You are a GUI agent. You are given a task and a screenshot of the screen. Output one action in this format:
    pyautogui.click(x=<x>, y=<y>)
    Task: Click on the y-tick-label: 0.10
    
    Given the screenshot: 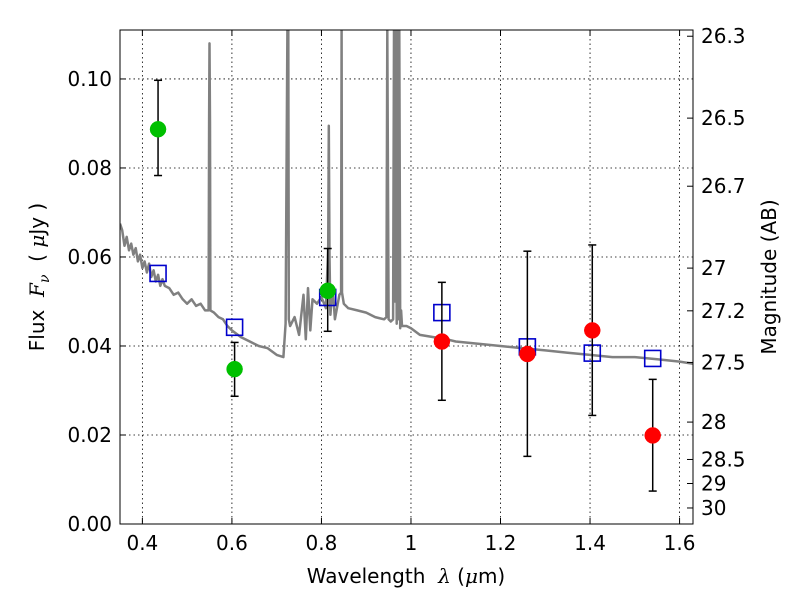 What is the action you would take?
    pyautogui.click(x=89, y=79)
    